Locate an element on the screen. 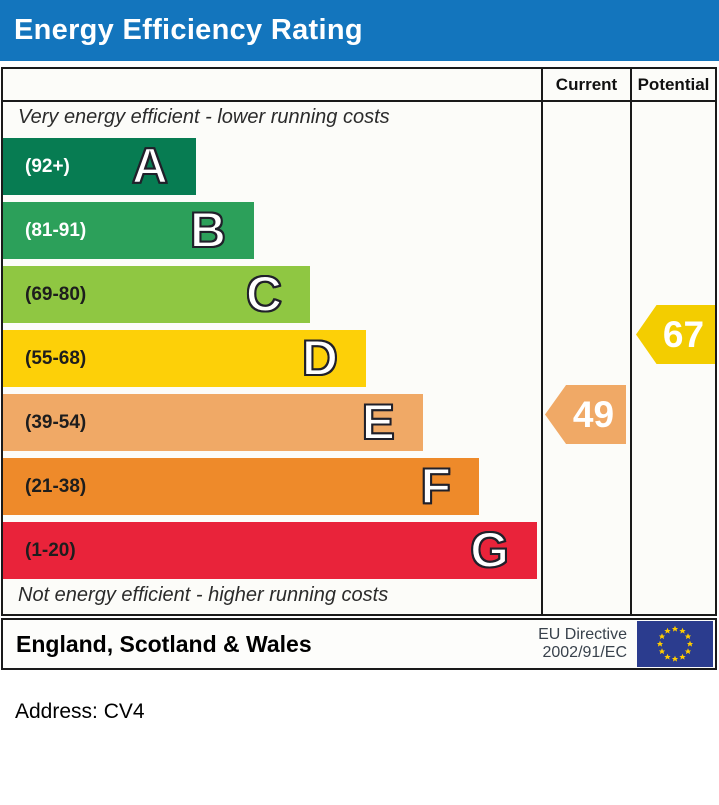 The height and width of the screenshot is (805, 719). band-d-letter: D is located at coordinates (320, 358).